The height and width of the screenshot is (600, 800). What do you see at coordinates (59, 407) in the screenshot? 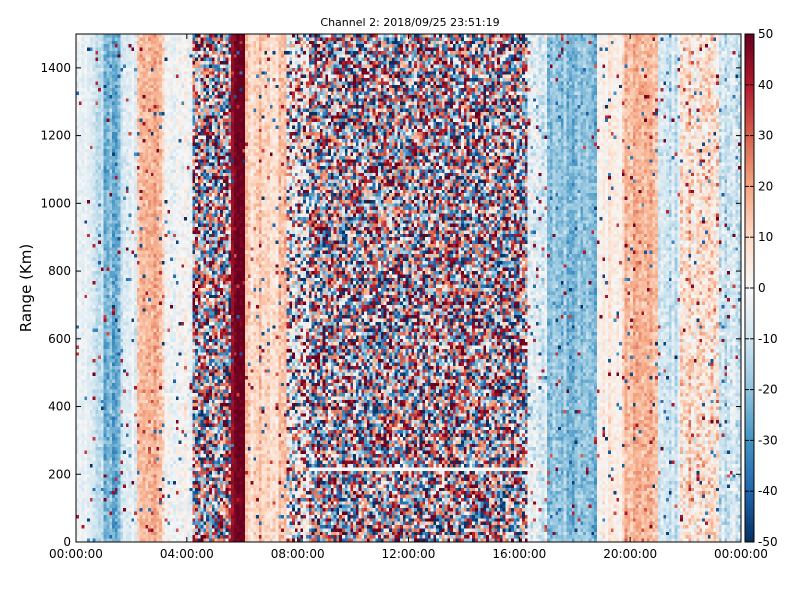
I see `y-tick-label: 400` at bounding box center [59, 407].